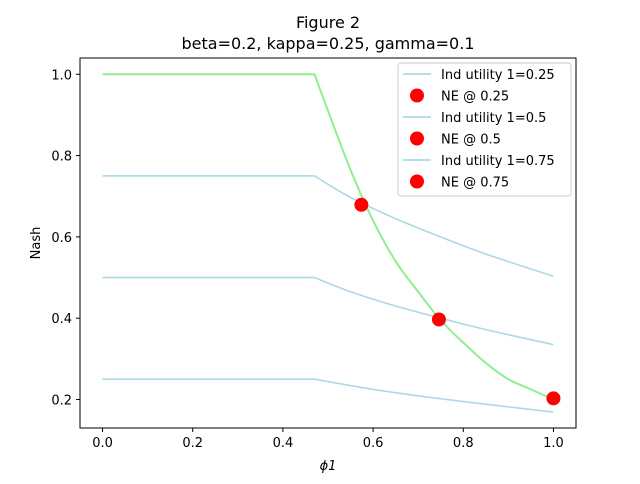 This screenshot has width=640, height=484. I want to click on legend-label: NE @ 0.75, so click(475, 183).